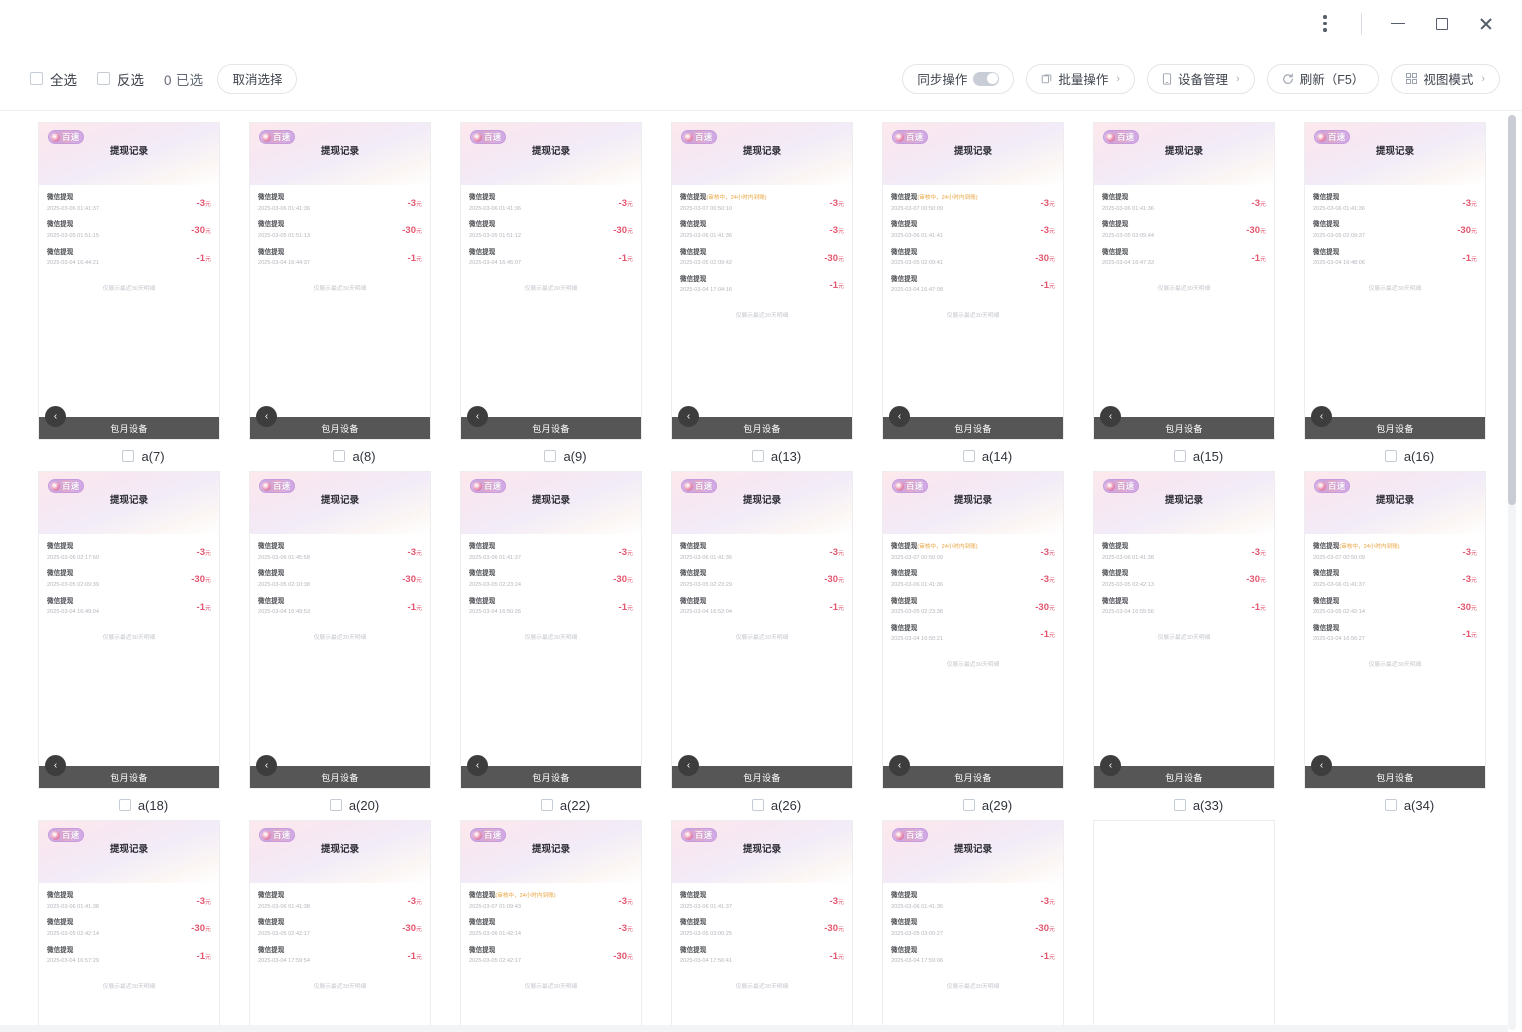  Describe the element at coordinates (776, 805) in the screenshot. I see `device-label-row: a(26)` at that location.